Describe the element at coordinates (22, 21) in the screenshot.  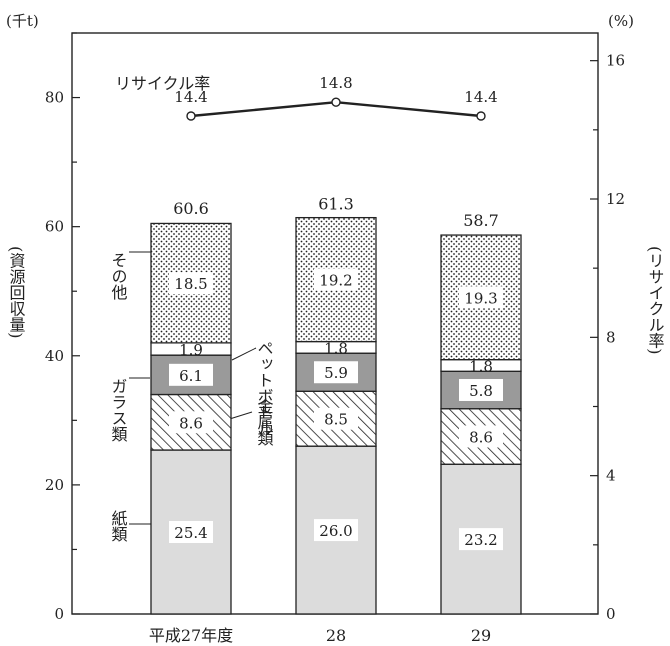
I see `left-axis-unit: (千t)` at that location.